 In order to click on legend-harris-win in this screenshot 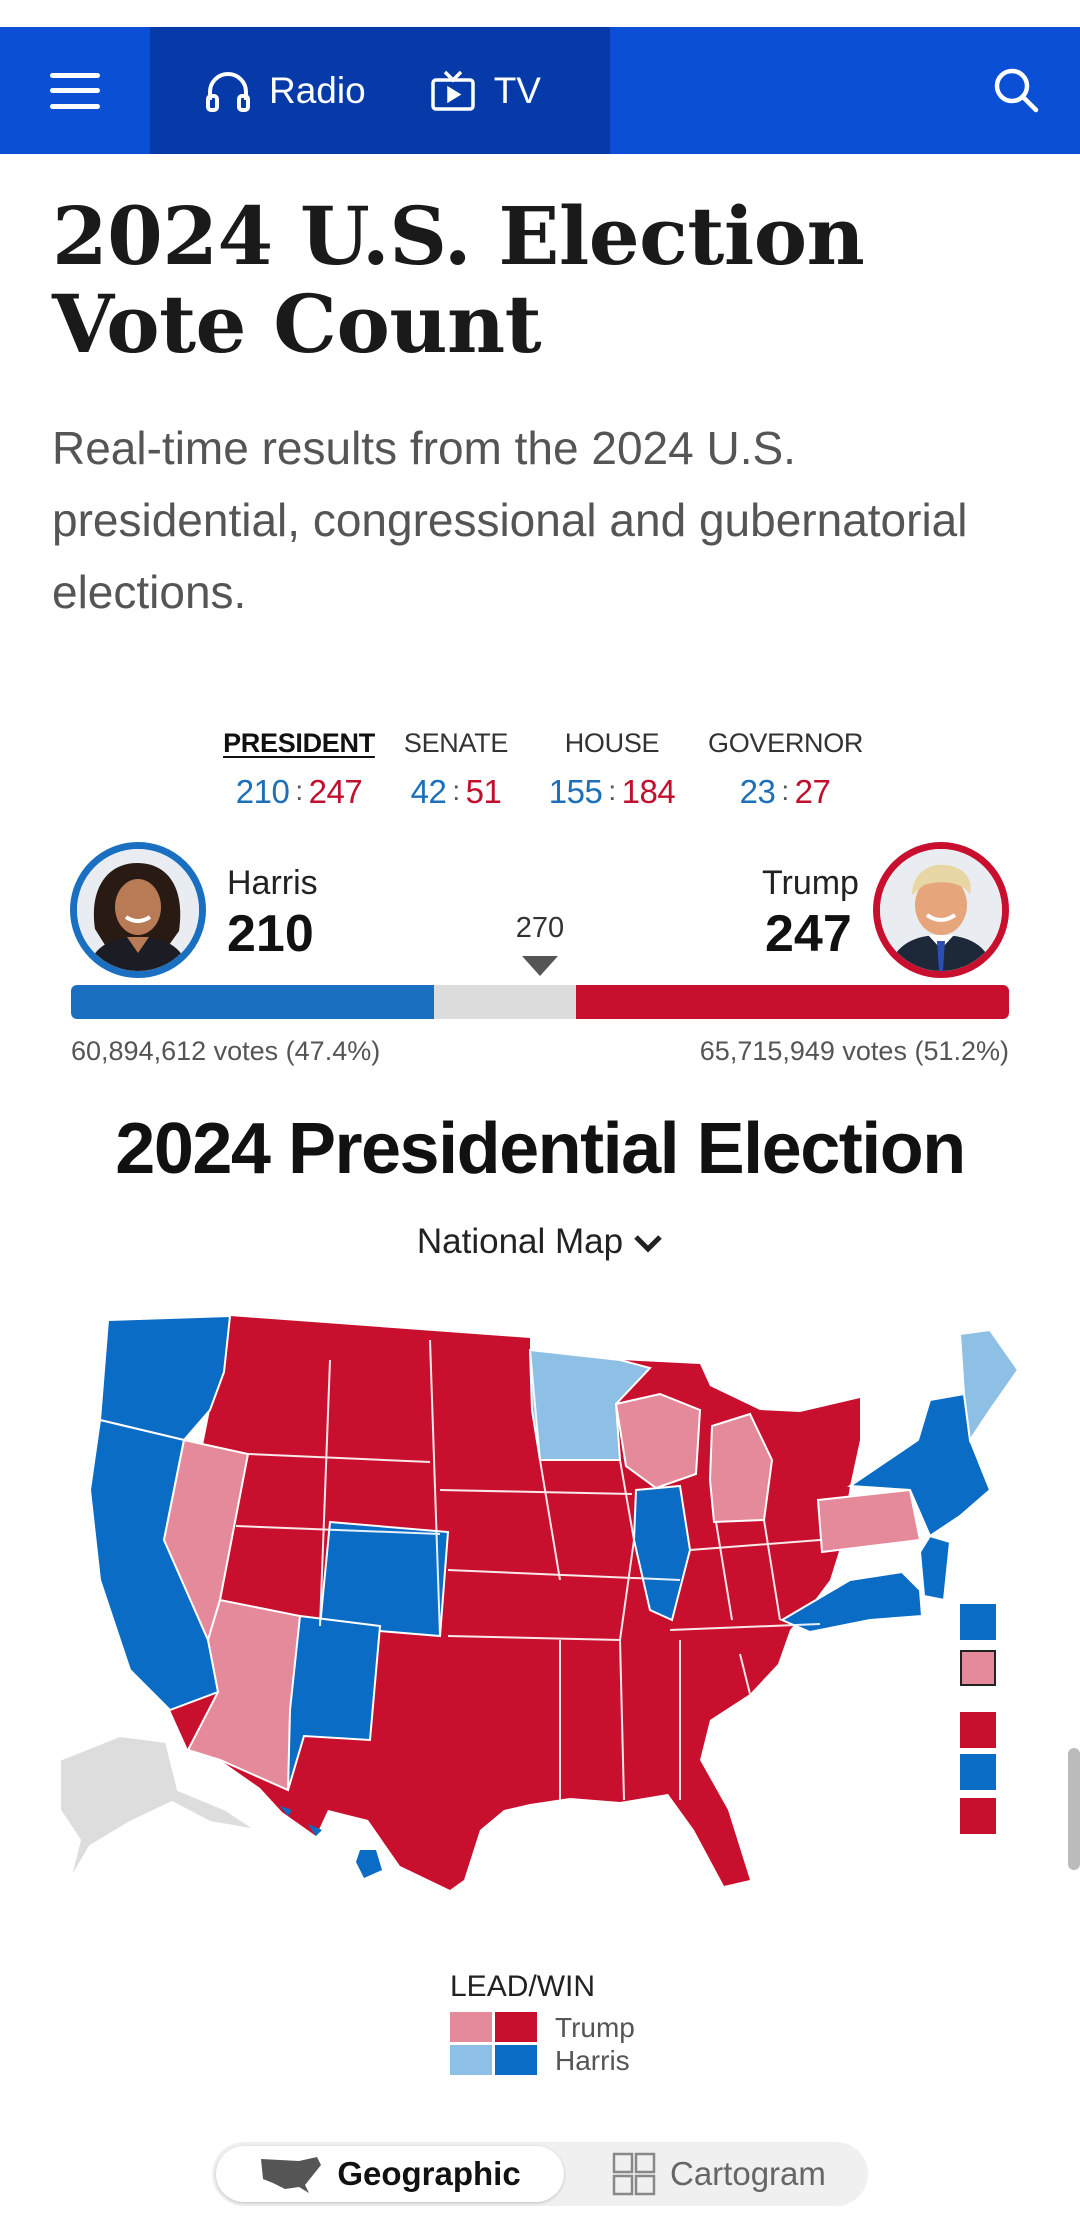, I will do `click(516, 2060)`.